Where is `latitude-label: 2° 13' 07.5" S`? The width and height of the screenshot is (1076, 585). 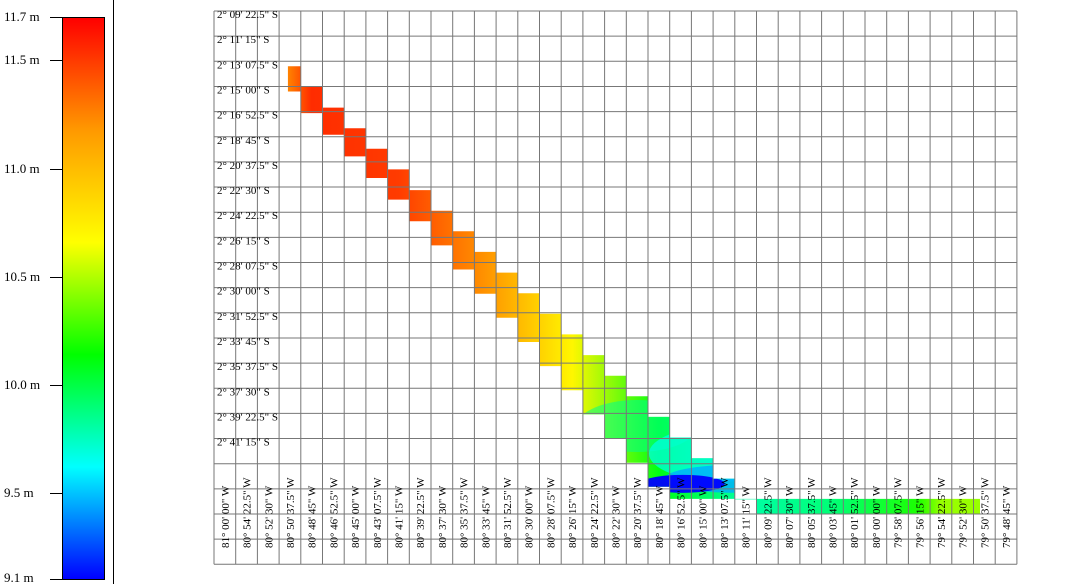 latitude-label: 2° 13' 07.5" S is located at coordinates (247, 65).